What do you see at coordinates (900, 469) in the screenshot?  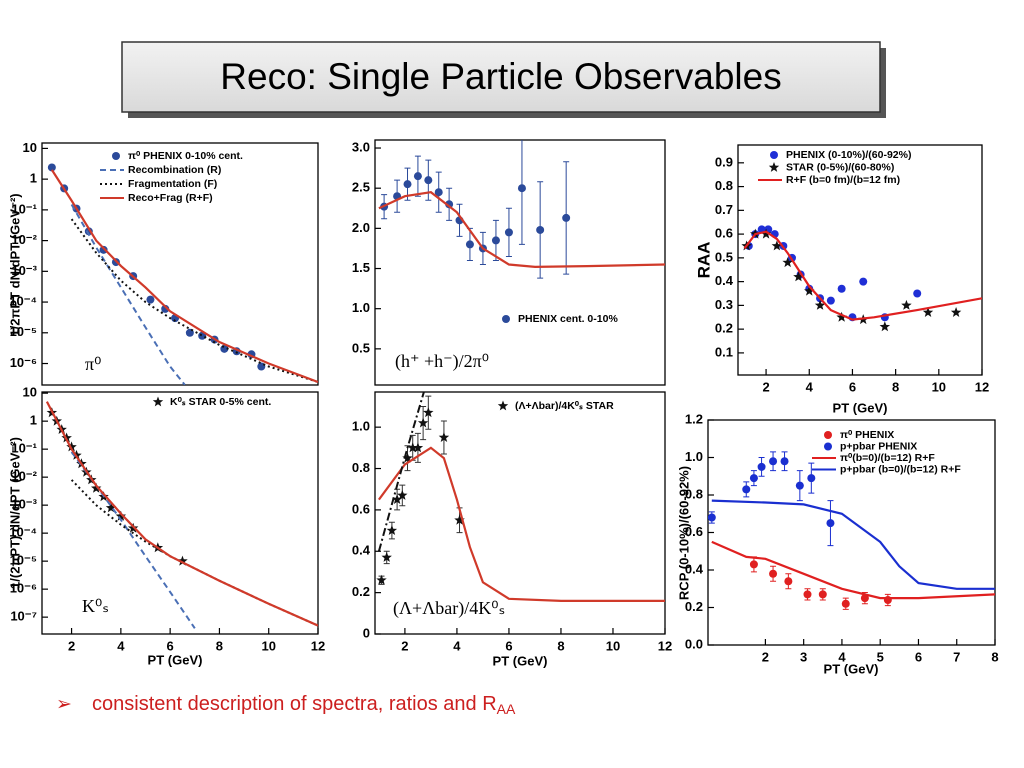 I see `legend-label: p+pbar (b=0)/(b=12) R+F` at bounding box center [900, 469].